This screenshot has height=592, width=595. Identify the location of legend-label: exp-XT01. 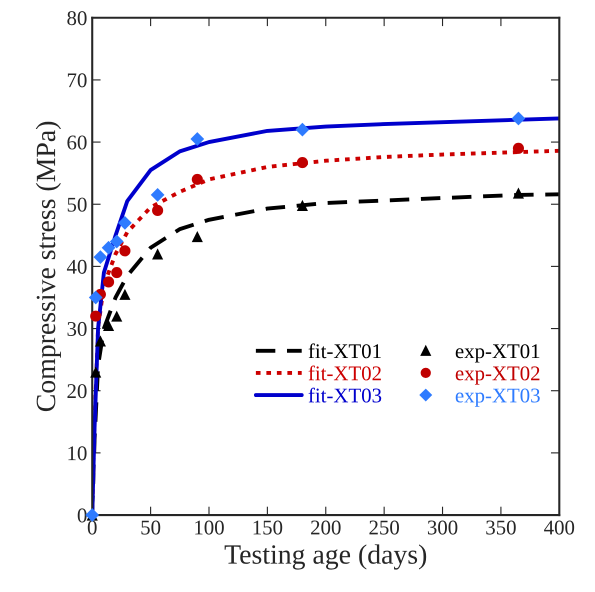
(498, 353).